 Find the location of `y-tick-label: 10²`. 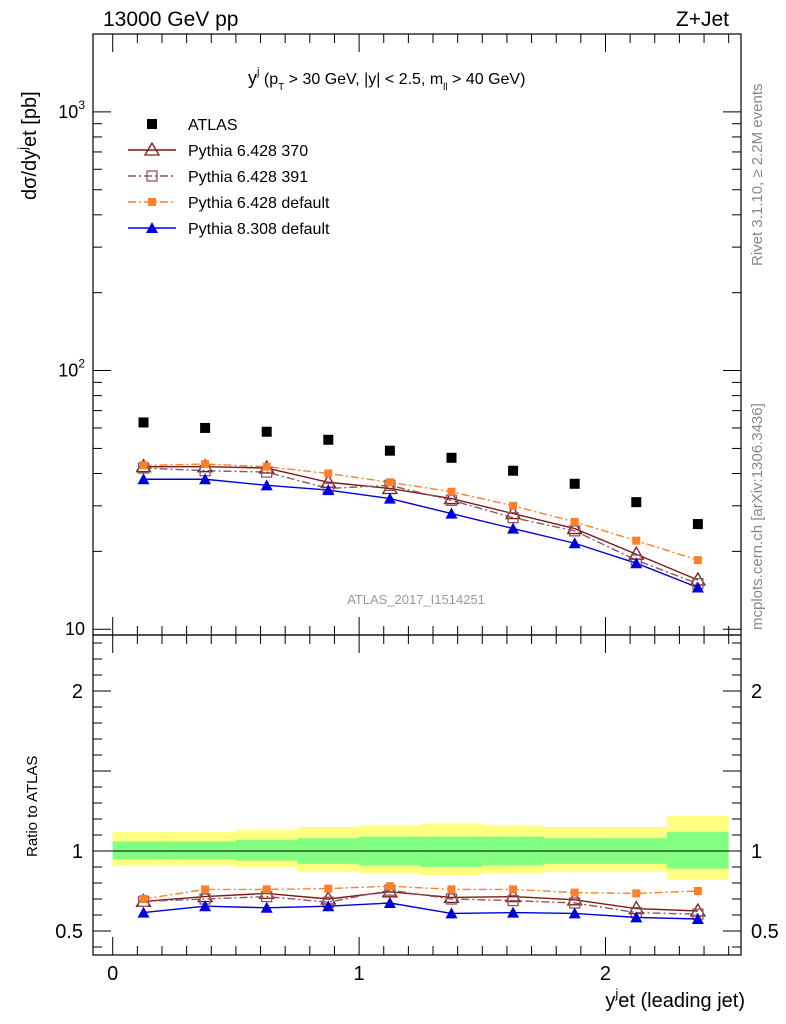

y-tick-label: 10² is located at coordinates (71, 369).